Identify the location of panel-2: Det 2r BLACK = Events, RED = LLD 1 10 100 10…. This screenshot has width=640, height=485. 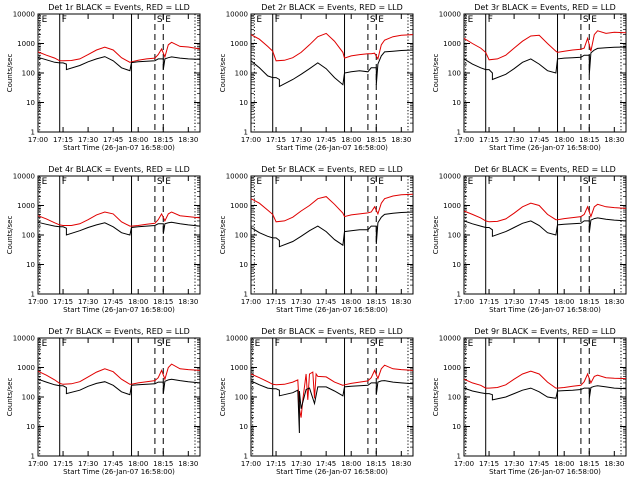
(316, 77).